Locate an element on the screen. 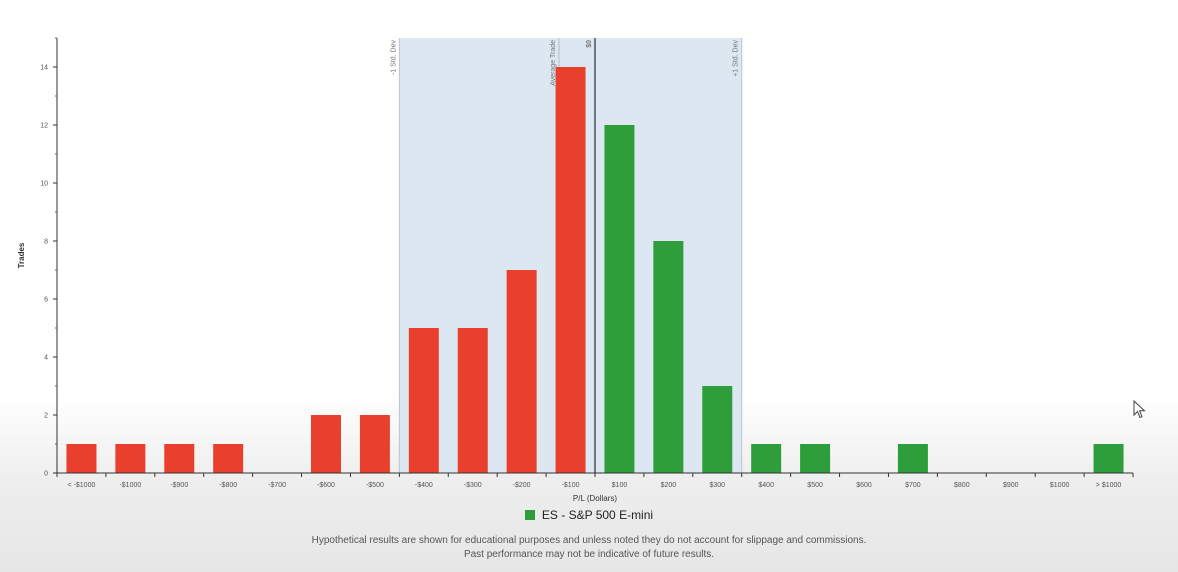 The image size is (1178, 572). chart-legend: ES - S&P 500 E-mini is located at coordinates (589, 515).